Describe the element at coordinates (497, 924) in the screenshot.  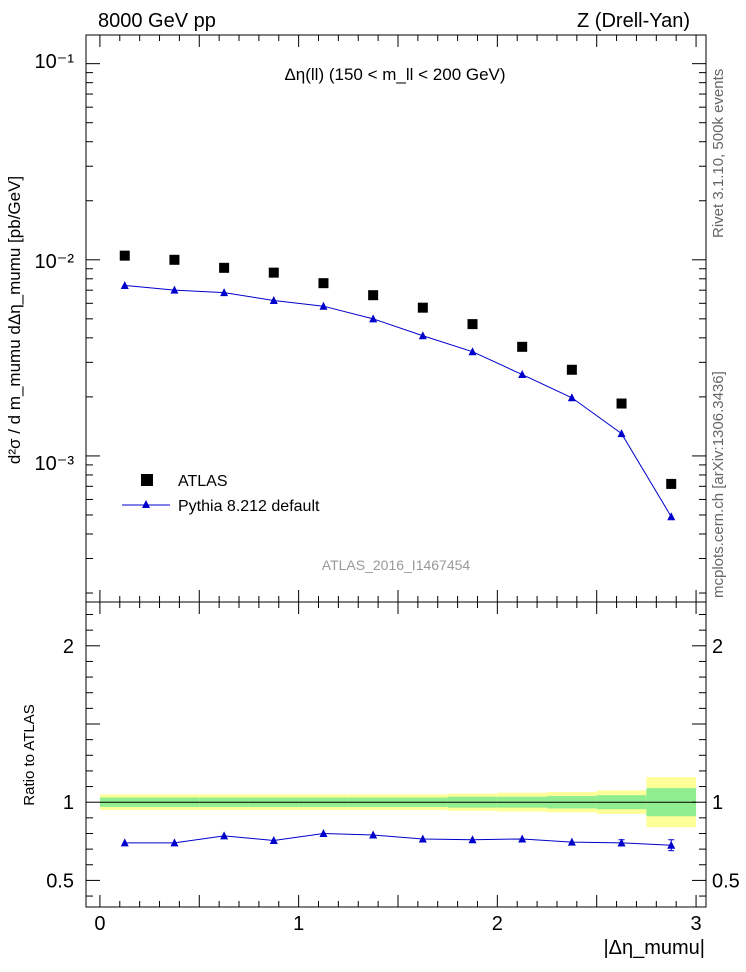
I see `x-tick-label: 2` at that location.